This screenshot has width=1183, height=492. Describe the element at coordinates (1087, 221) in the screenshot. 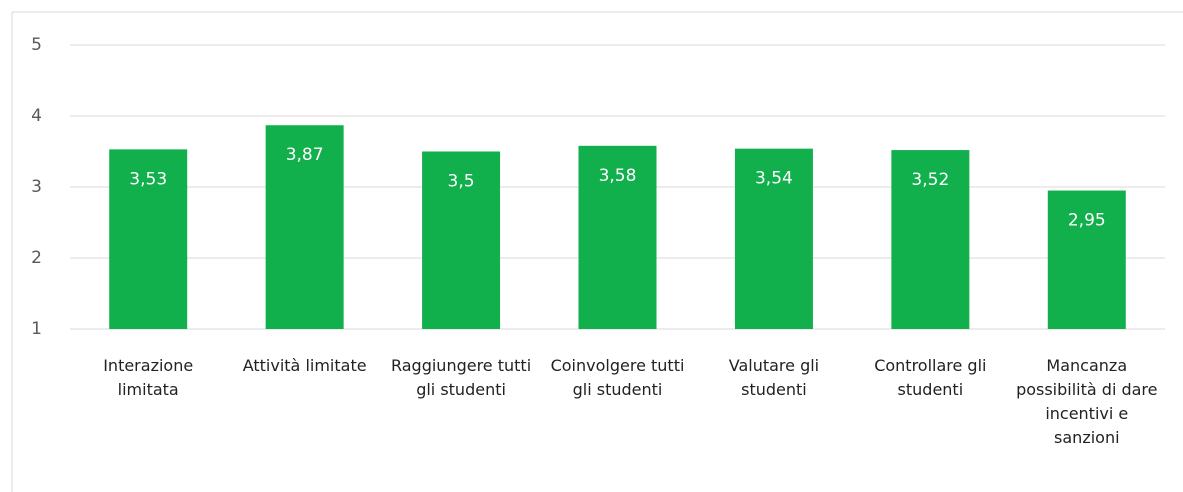

I see `data-label: 2,95` at that location.